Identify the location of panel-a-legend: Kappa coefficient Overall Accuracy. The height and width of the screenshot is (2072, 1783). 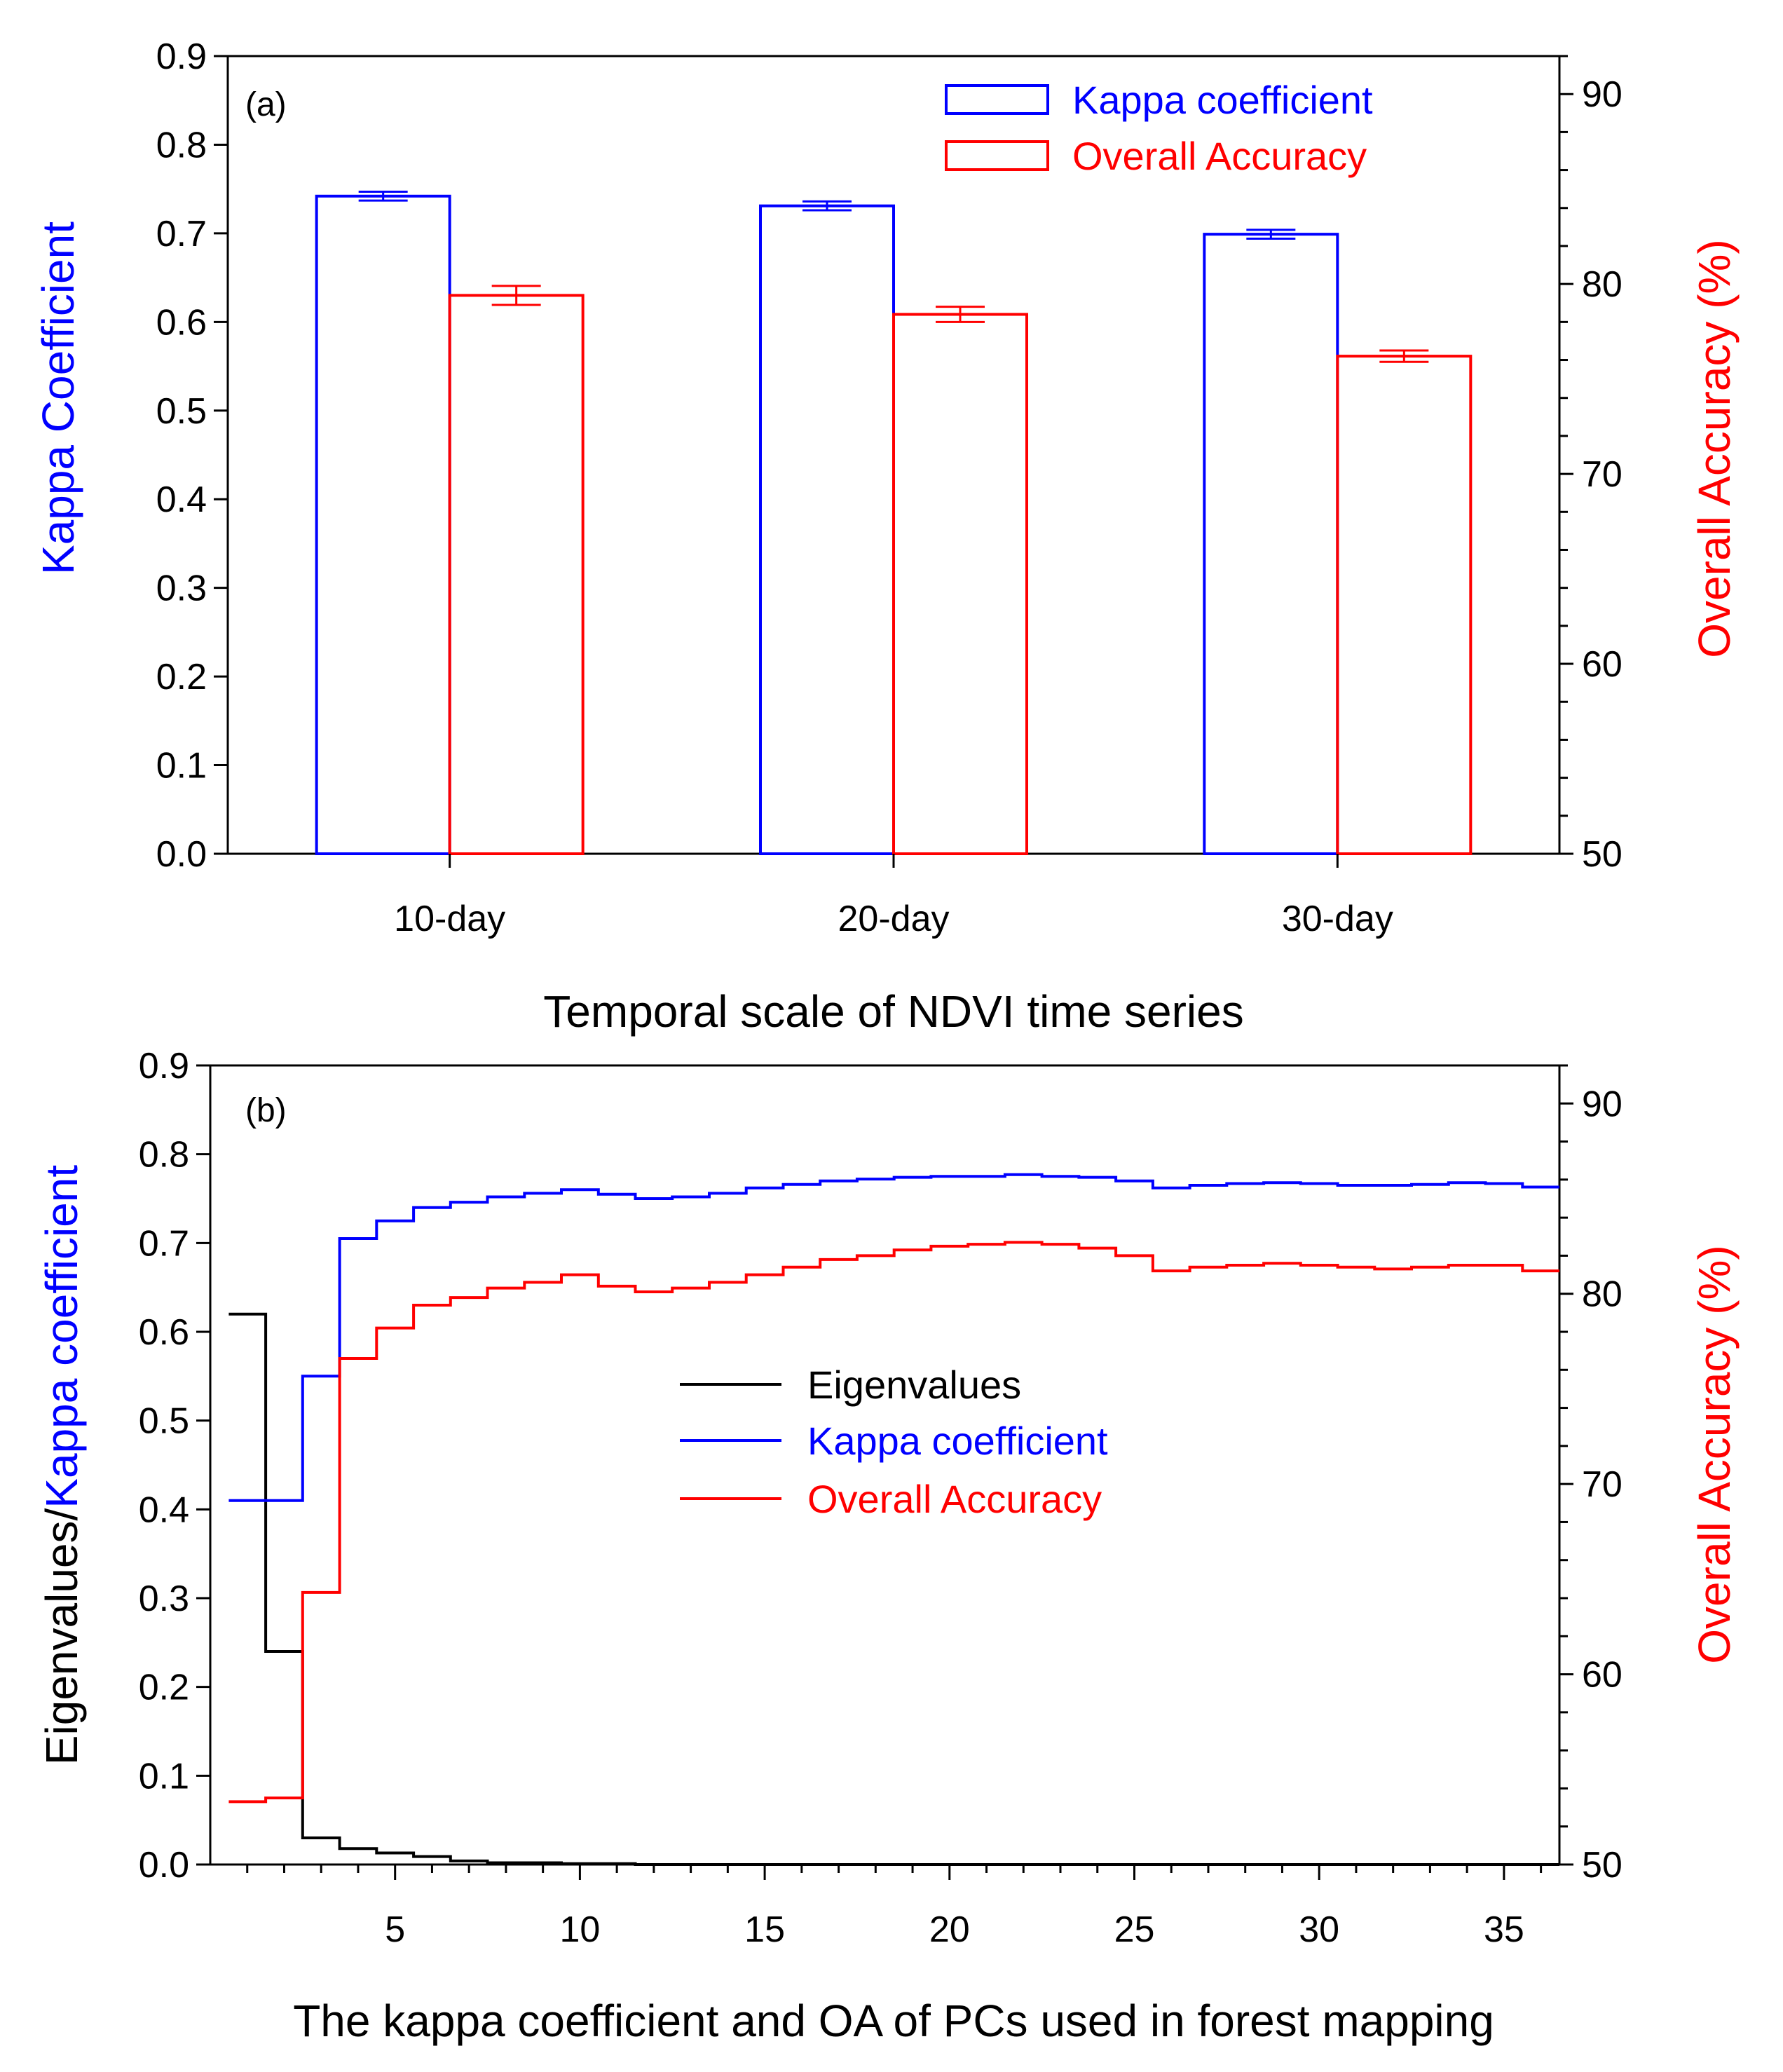
(1159, 128).